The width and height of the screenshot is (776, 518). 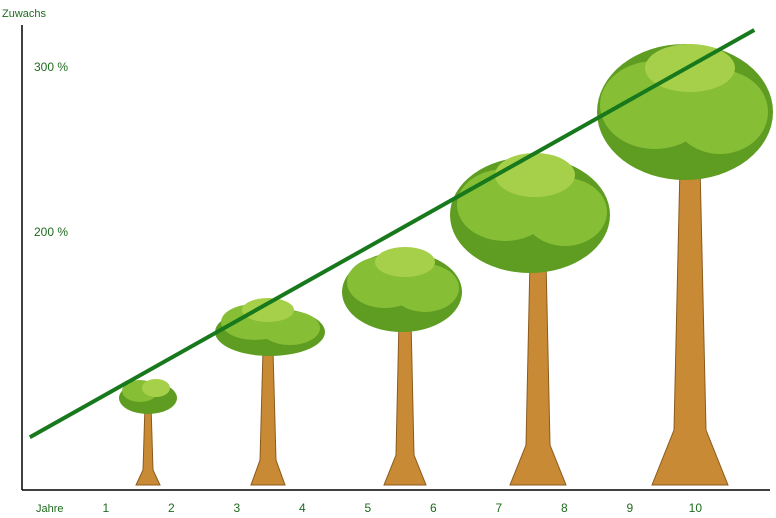 I want to click on x-tick-label: 6, so click(x=433, y=508).